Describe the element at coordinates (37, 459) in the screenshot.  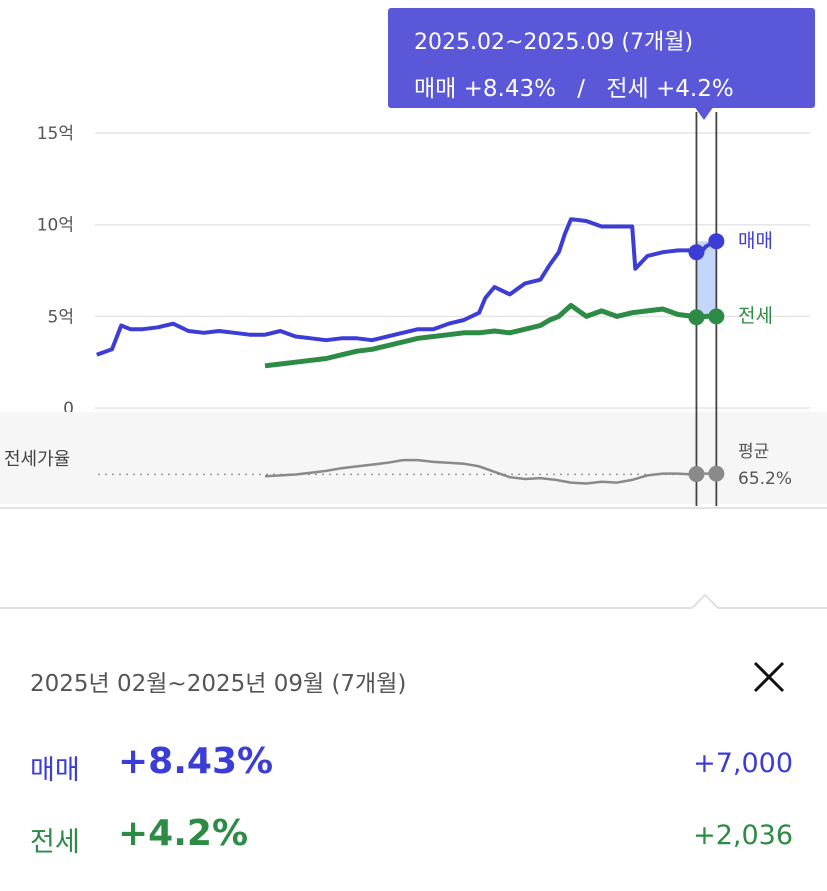
I see `ratio-axis-label: 전세가율` at that location.